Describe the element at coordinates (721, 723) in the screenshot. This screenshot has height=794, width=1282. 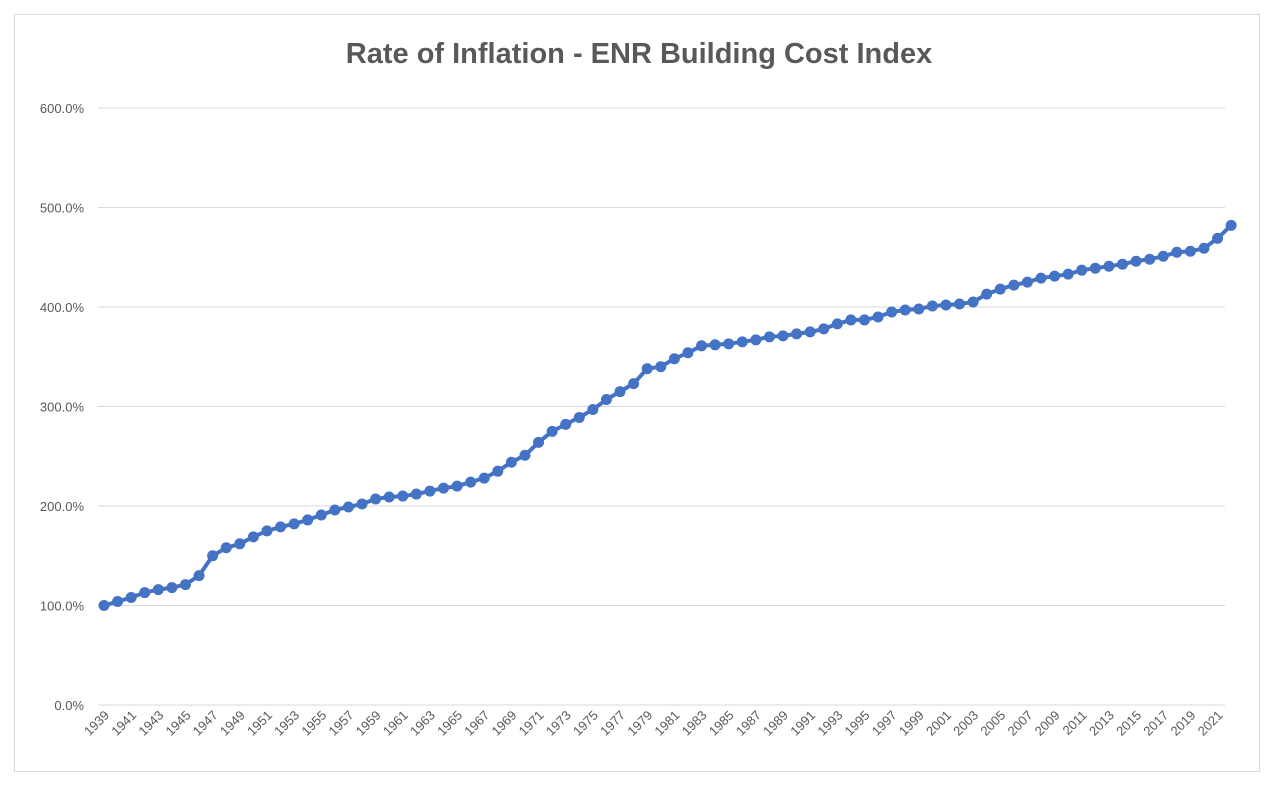
I see `x-tick-label: 1985` at that location.